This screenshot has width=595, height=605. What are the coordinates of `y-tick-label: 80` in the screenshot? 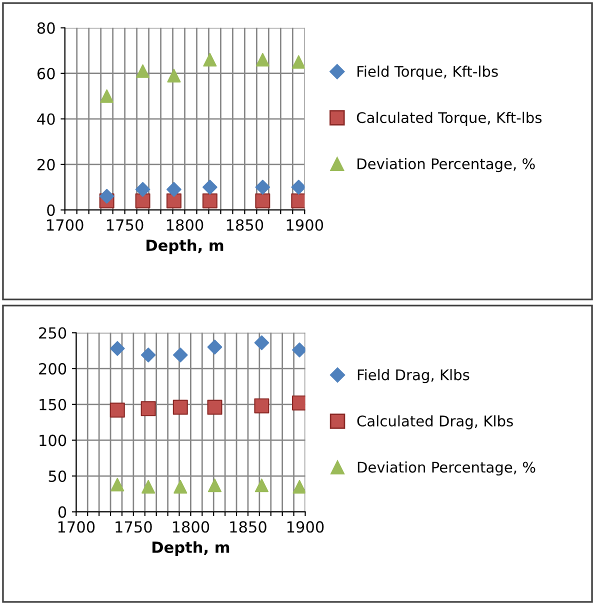 It's located at (46, 28).